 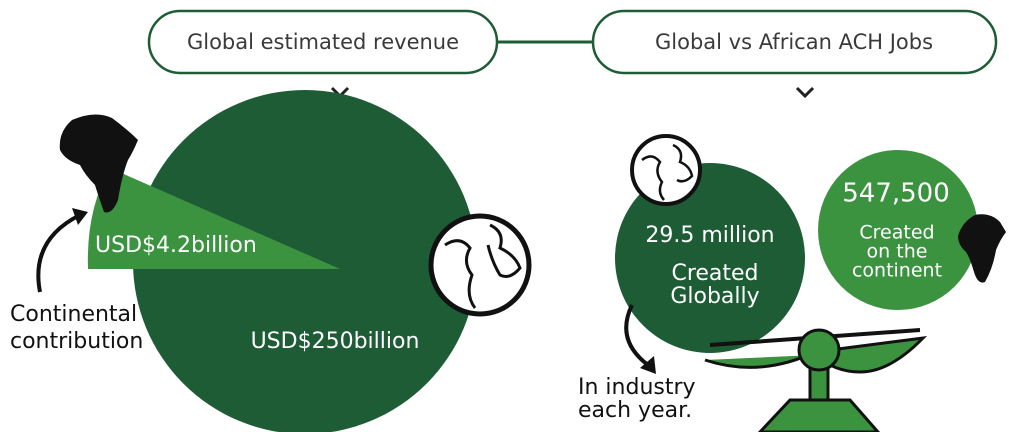 I want to click on continent-value: USD$4.2billion, so click(x=176, y=245).